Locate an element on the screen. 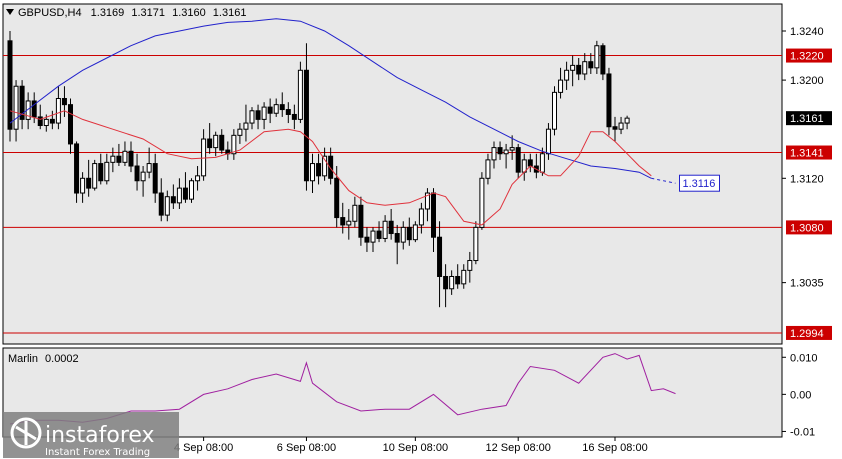  collapse-triangle-icon is located at coordinates (10, 12).